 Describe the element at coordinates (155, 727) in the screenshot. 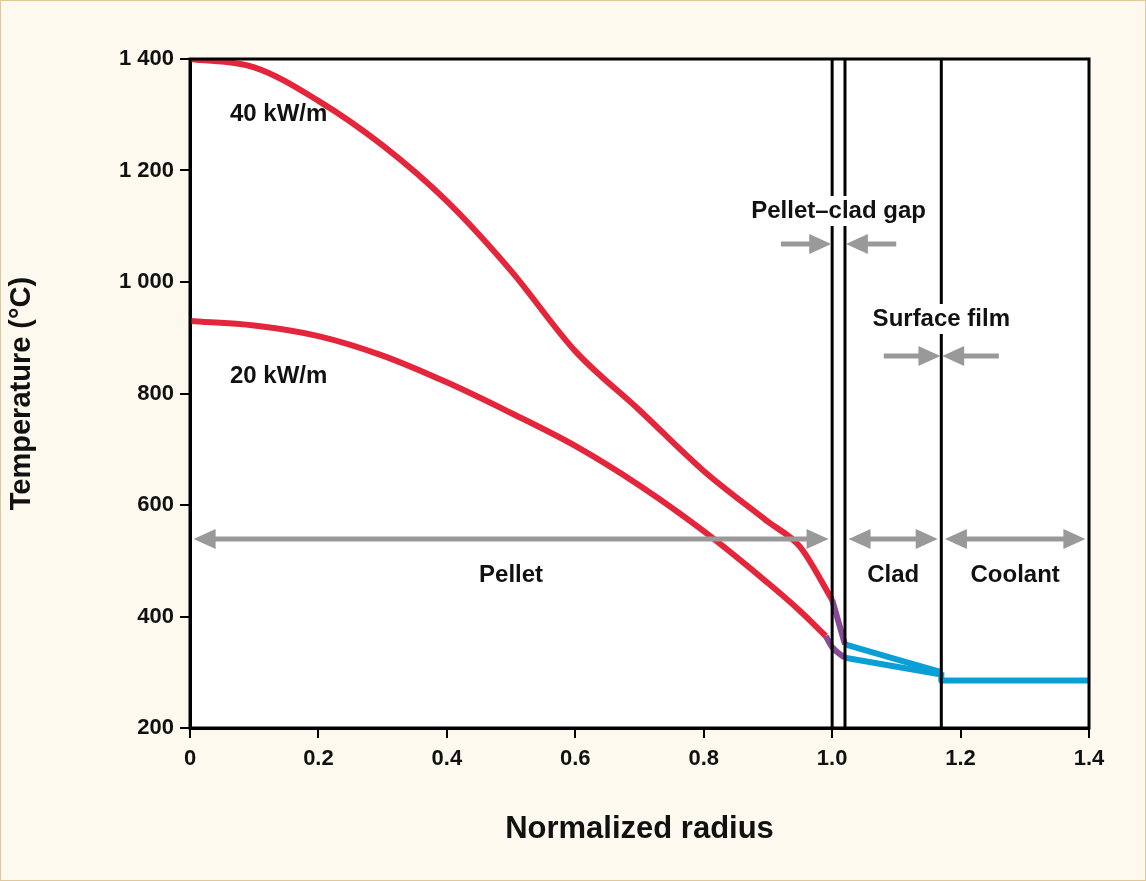

I see `y-tick-label: 200` at that location.